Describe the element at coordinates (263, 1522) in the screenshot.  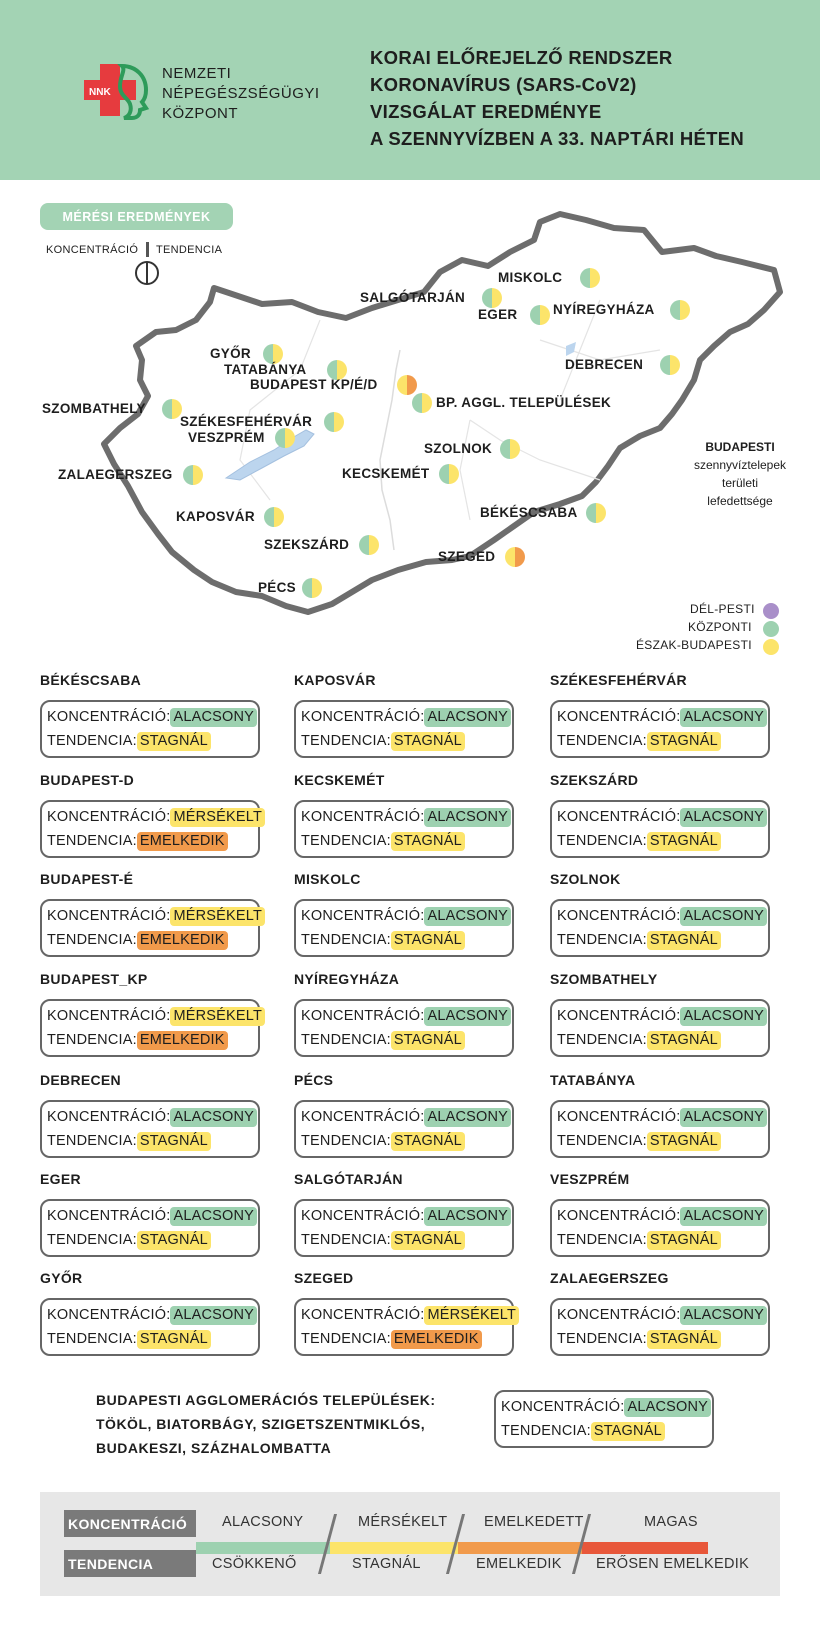
I see `conc-level-alacsony: ALACSONY` at that location.